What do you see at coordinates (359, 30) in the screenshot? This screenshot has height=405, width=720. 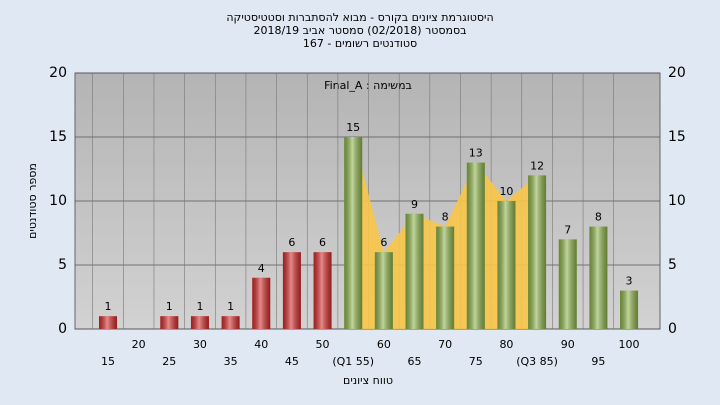 I see `chart-subtitle: בסמסטר (02/2018) סמסטר אביב 2018/19` at bounding box center [359, 30].